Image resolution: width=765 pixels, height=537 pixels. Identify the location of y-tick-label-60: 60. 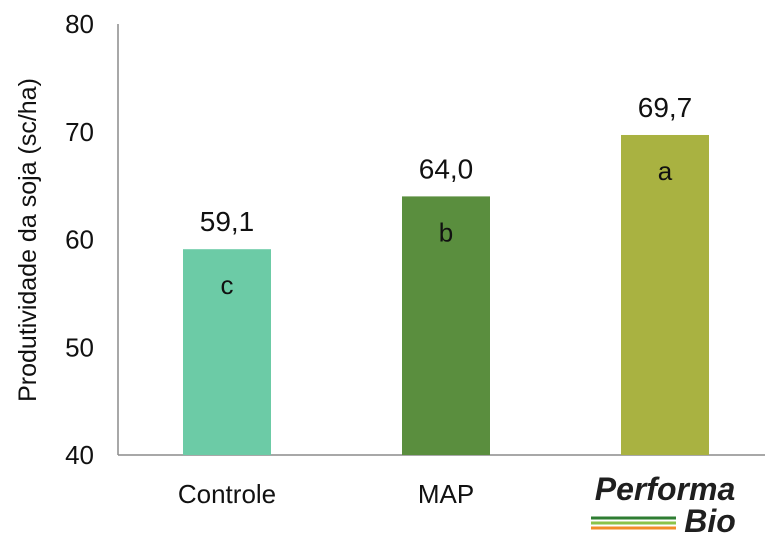
(79, 240).